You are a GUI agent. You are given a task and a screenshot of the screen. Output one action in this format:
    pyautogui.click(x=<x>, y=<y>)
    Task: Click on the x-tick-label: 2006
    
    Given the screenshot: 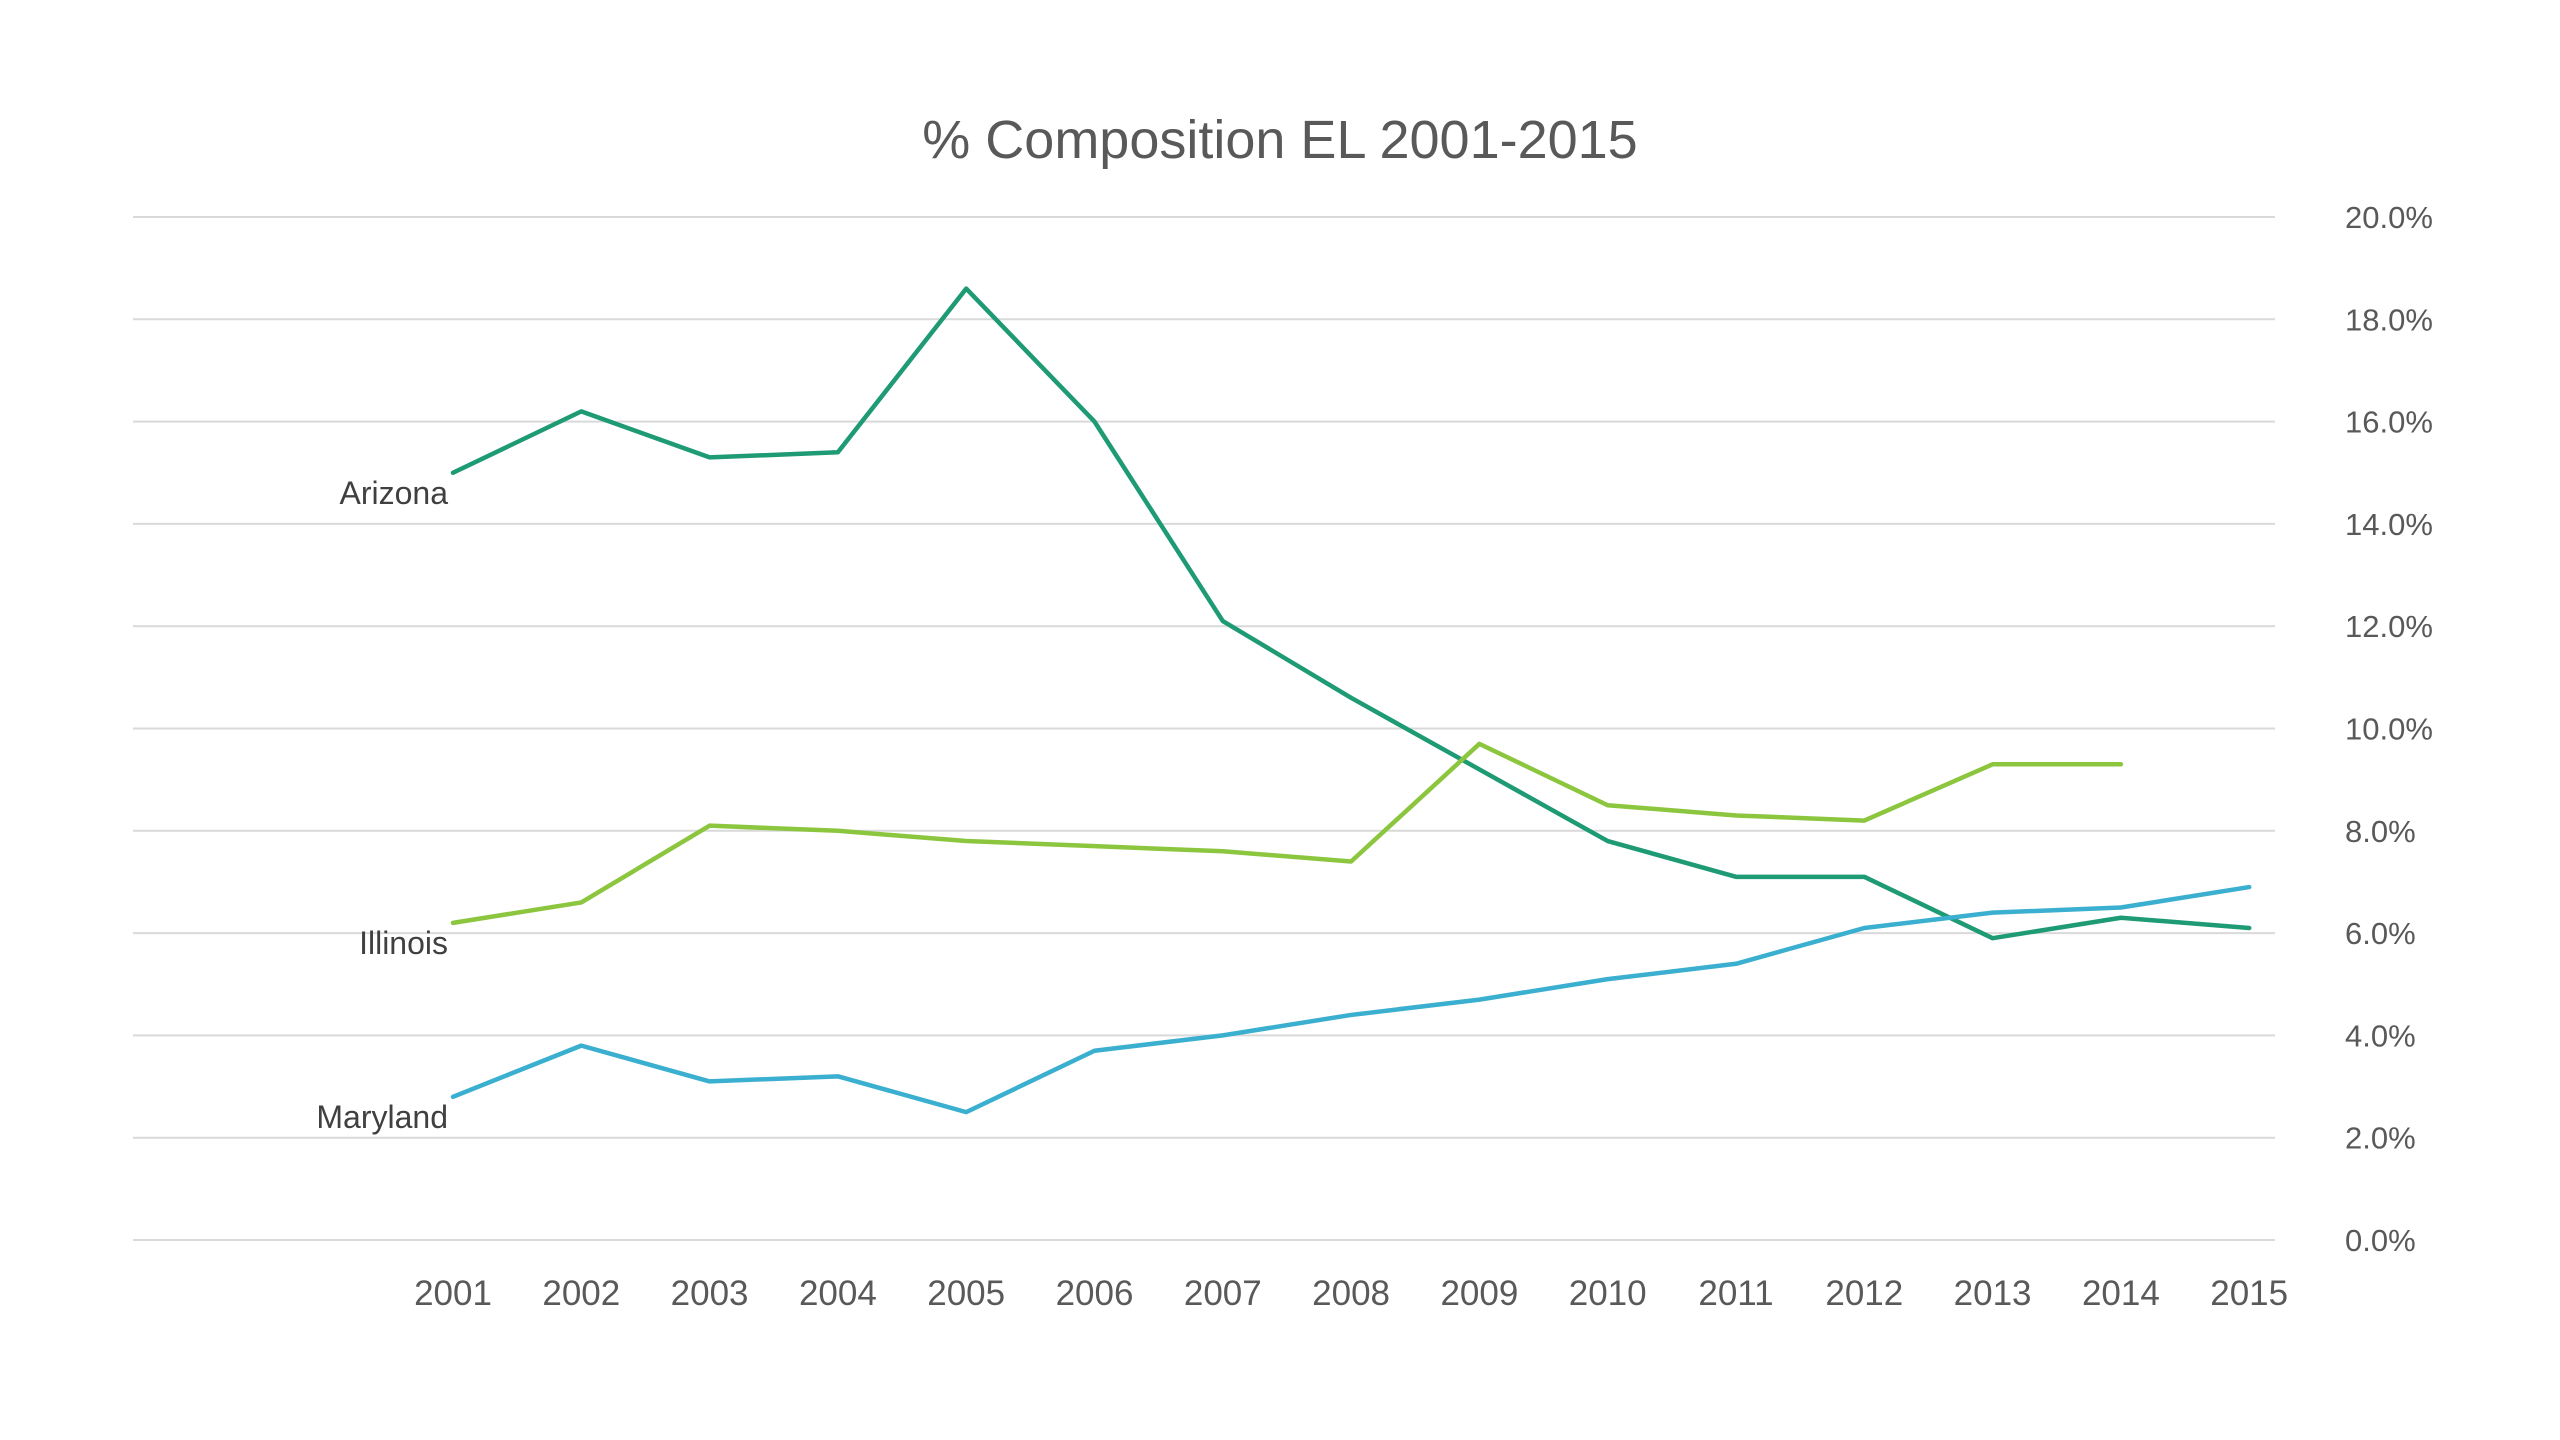 What is the action you would take?
    pyautogui.click(x=1095, y=1293)
    